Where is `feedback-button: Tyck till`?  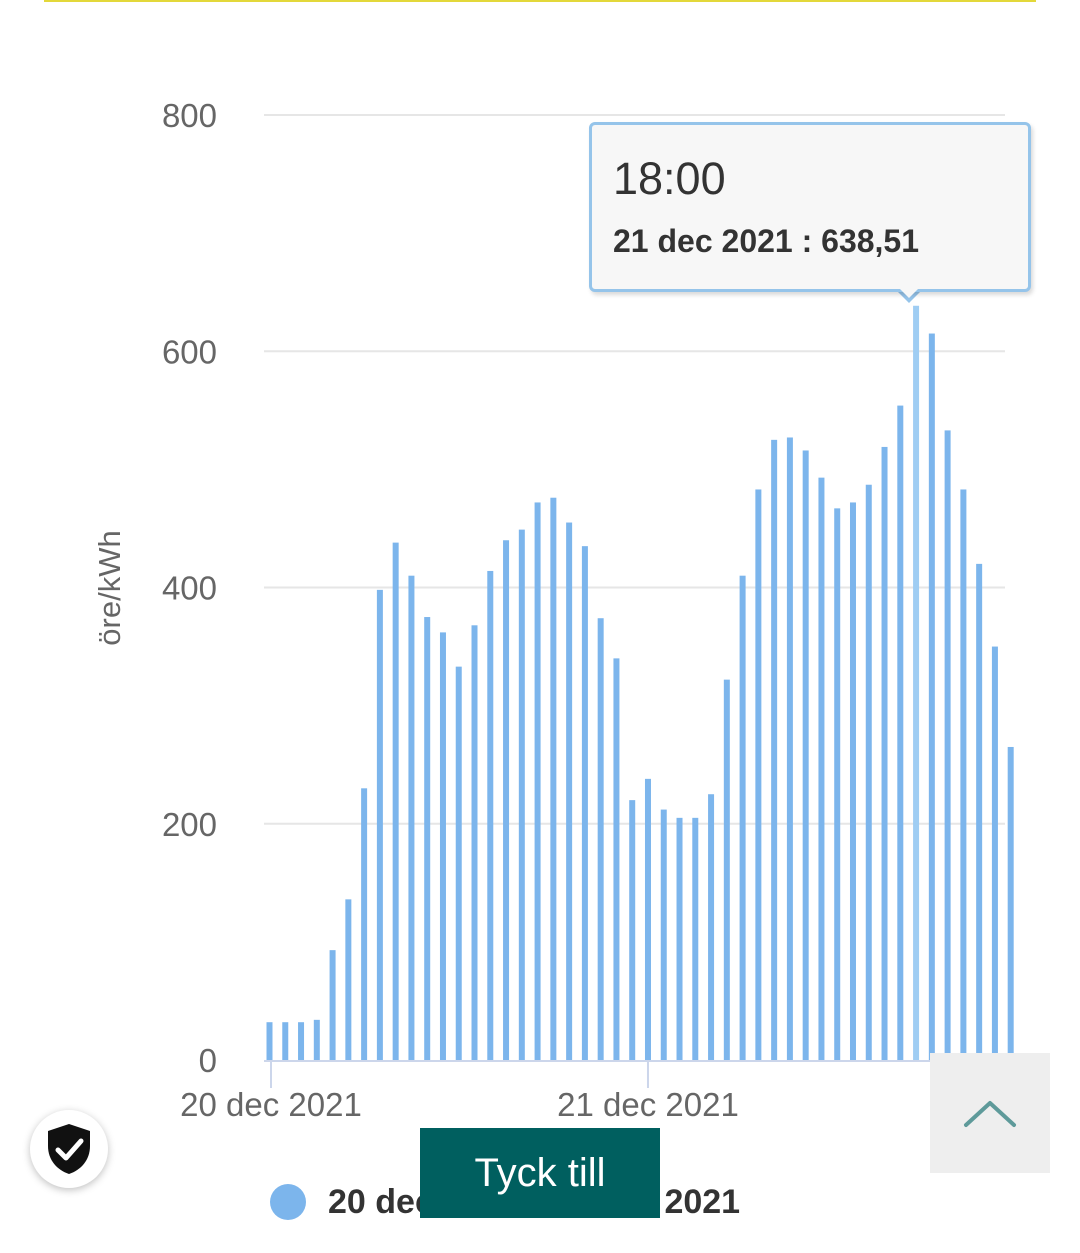
feedback-button: Tyck till is located at coordinates (540, 1173).